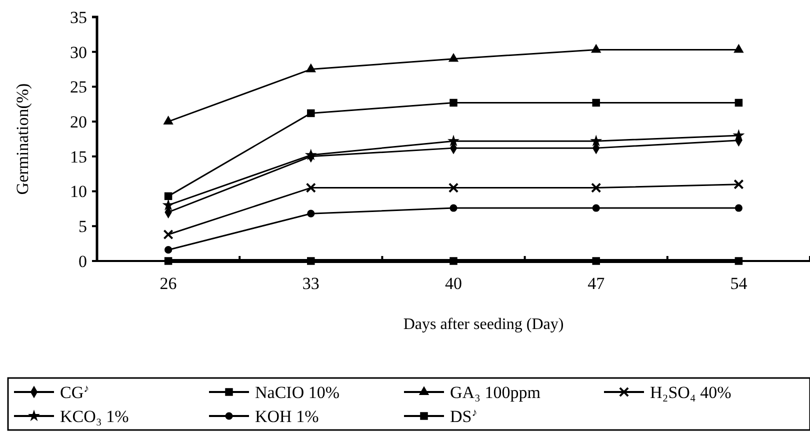 This screenshot has width=810, height=434. Describe the element at coordinates (691, 392) in the screenshot. I see `legend-label: H₂SO₄ 40%` at that location.